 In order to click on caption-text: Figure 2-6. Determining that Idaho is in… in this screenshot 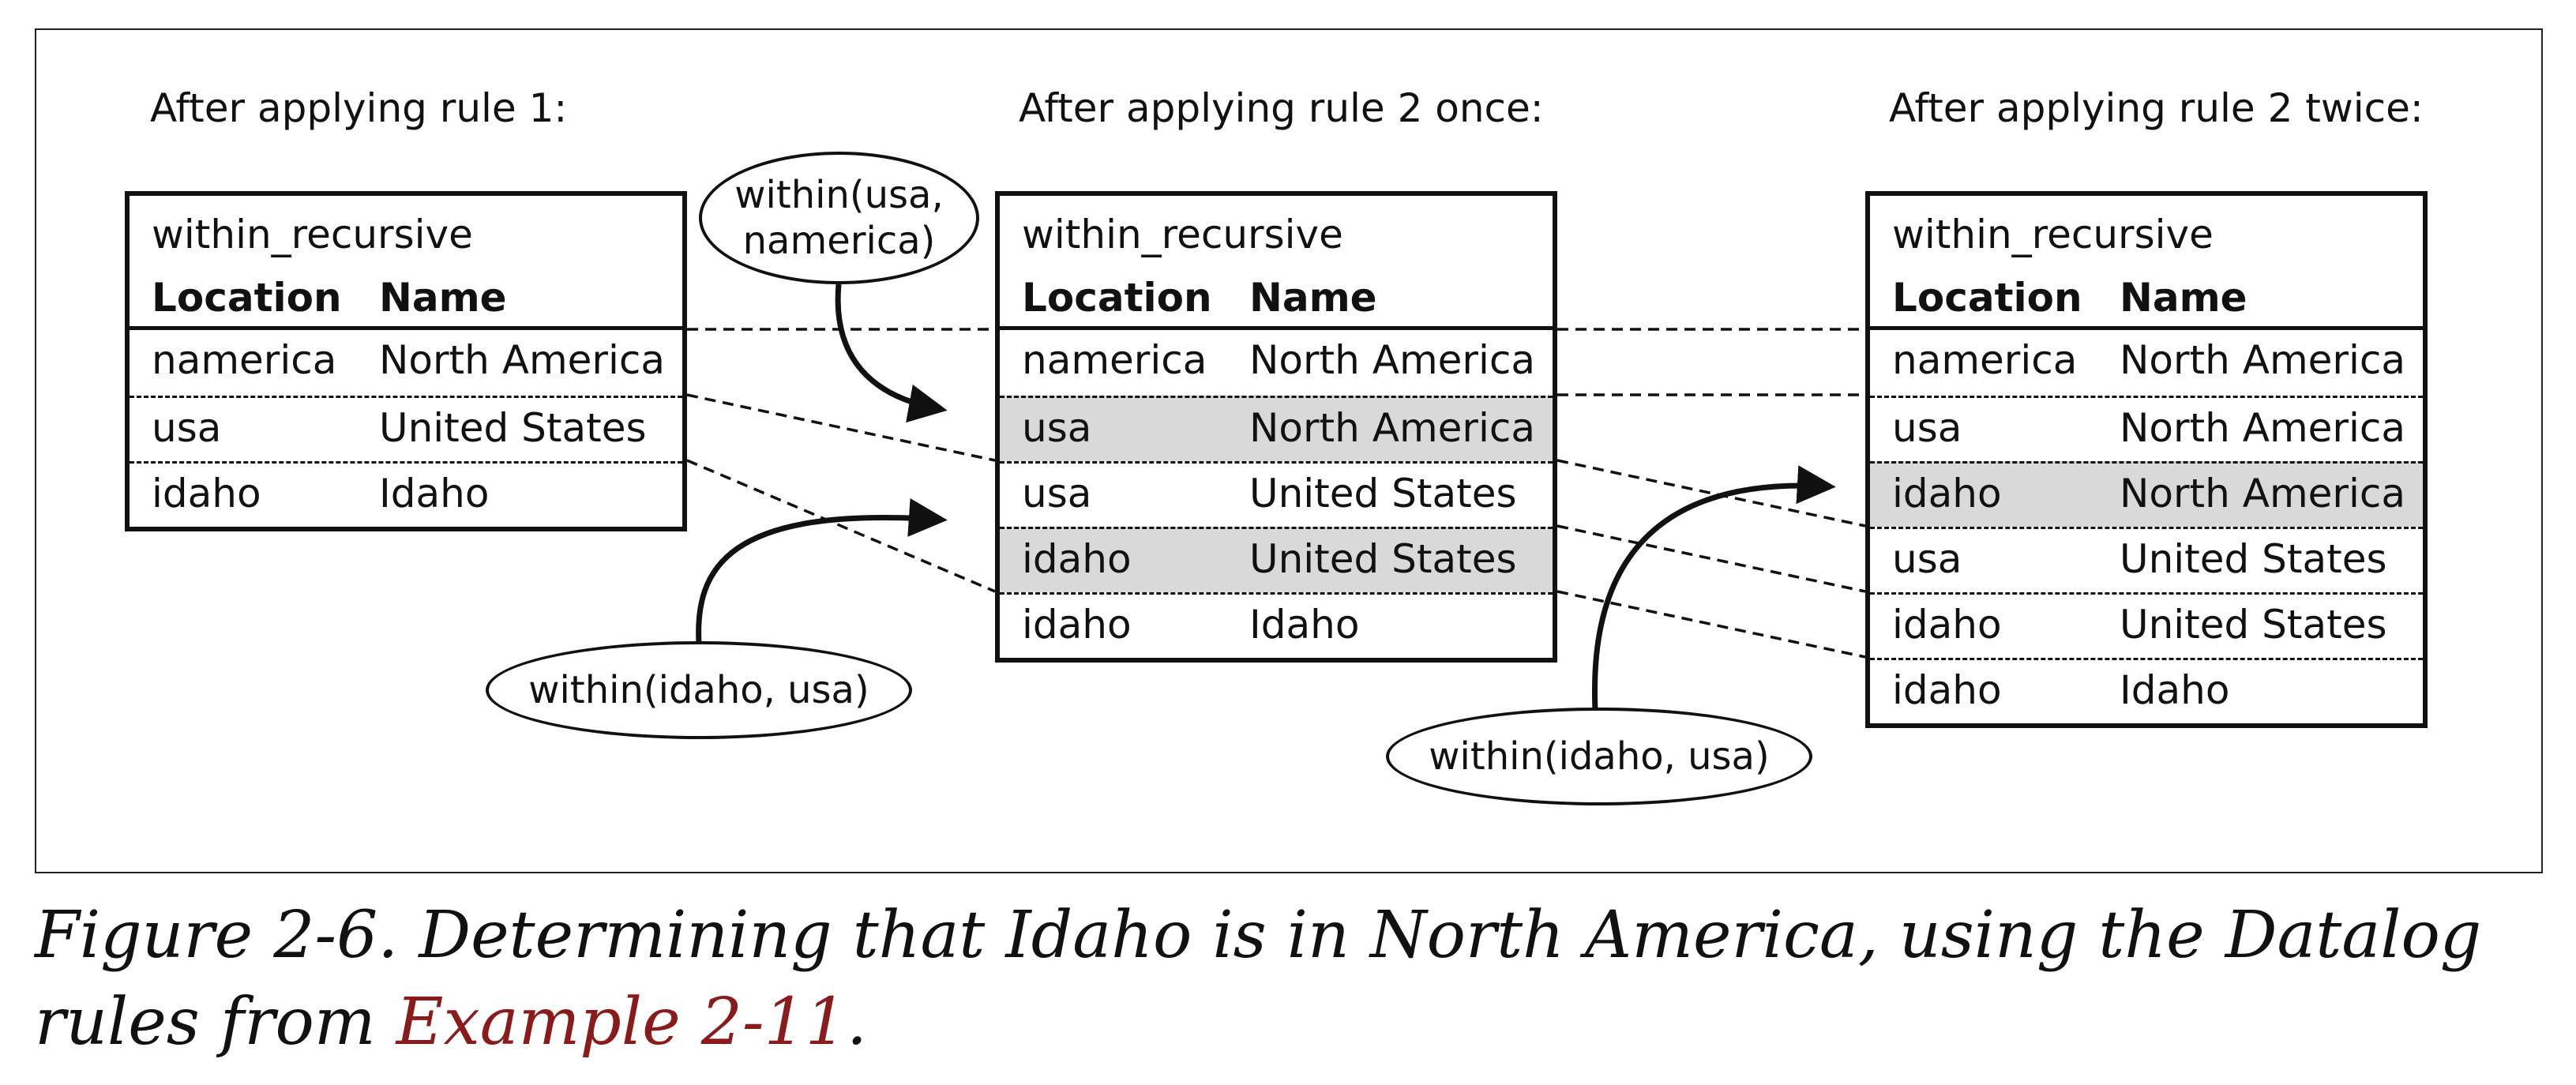, I will do `click(1258, 979)`.